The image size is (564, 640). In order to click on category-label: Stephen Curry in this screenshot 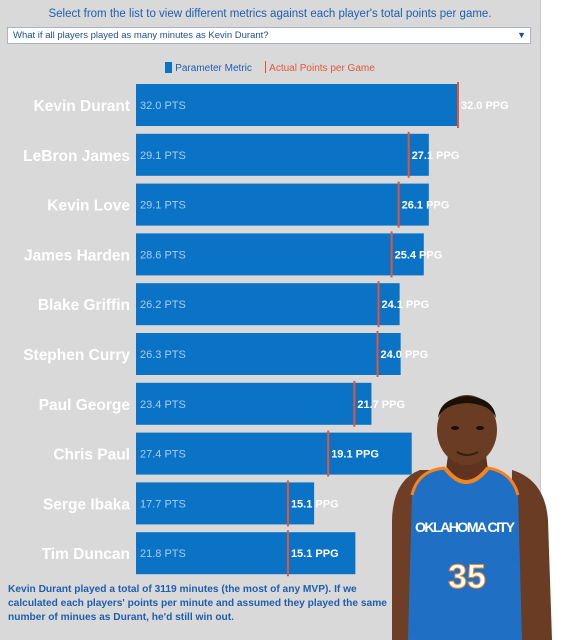, I will do `click(76, 355)`.